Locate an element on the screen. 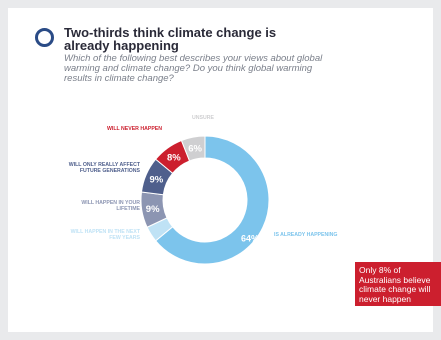 Image resolution: width=441 pixels, height=340 pixels. value-label-will-happen-in-your-lifetime: 9% is located at coordinates (153, 209).